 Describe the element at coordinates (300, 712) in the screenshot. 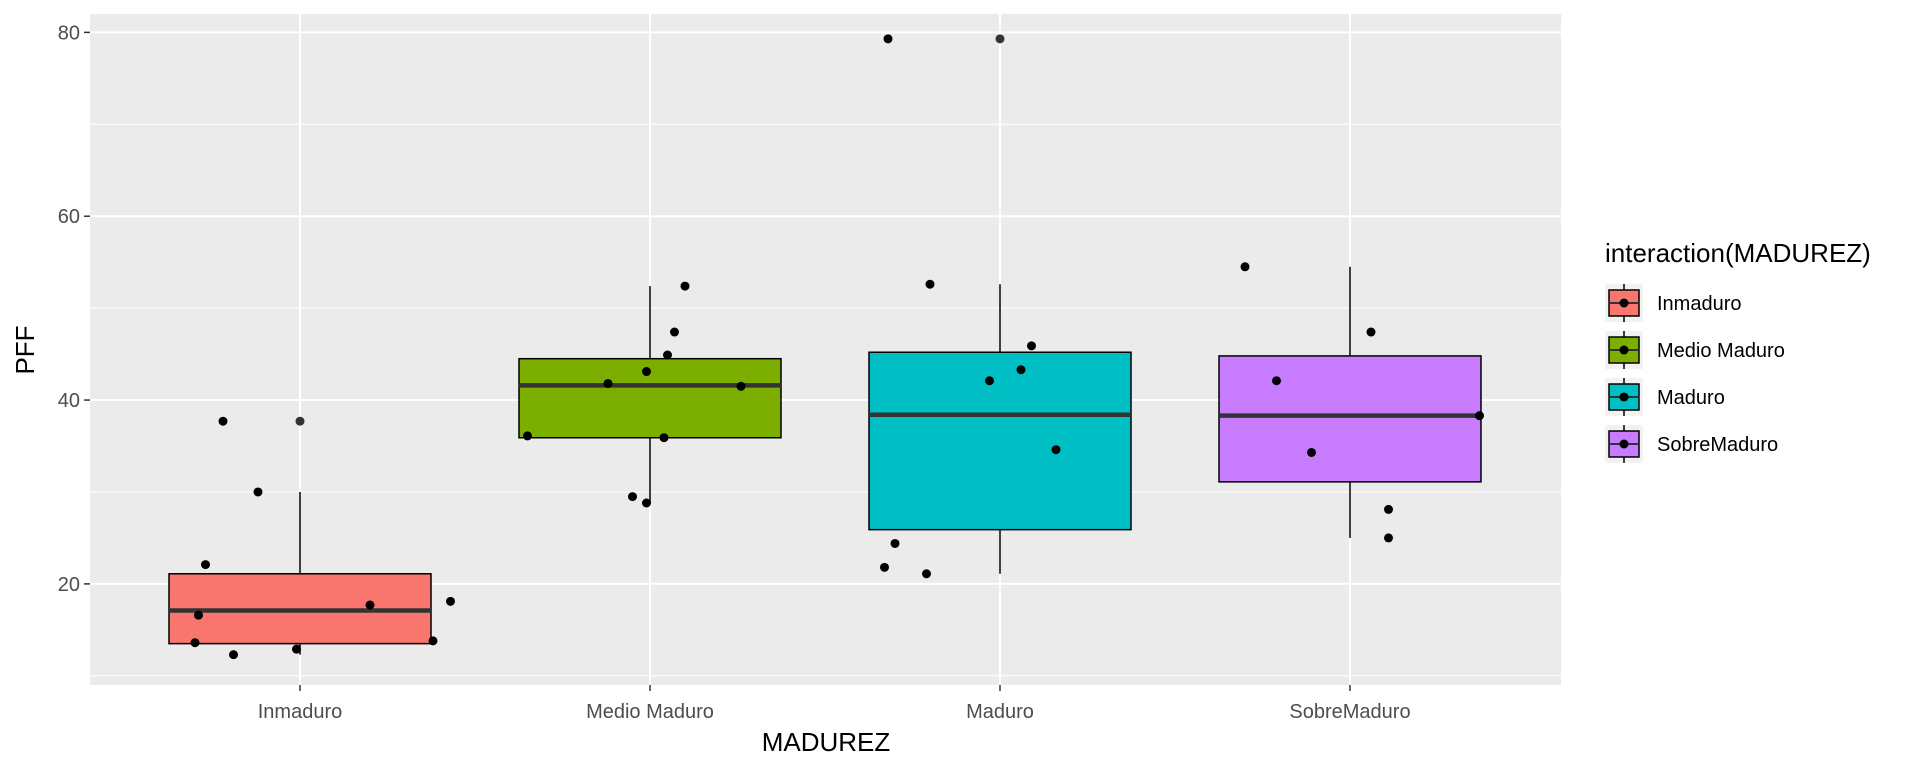

I see `x-tick-label: Inmaduro` at that location.